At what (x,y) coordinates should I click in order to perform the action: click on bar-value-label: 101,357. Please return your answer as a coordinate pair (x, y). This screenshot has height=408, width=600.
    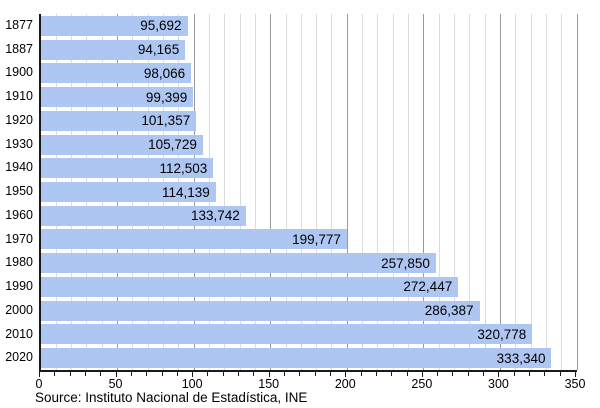
    Looking at the image, I should click on (166, 121).